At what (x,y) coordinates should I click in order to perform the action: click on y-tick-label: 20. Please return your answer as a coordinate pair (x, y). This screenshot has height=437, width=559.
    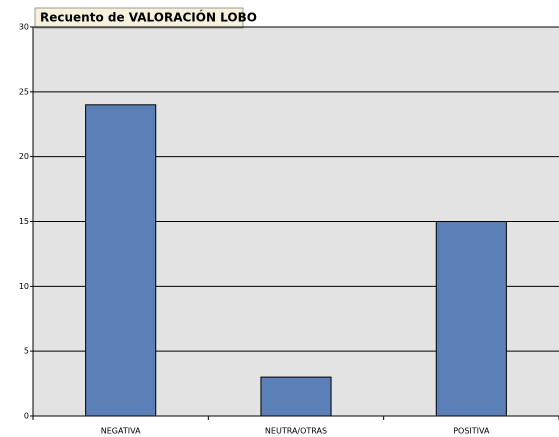
    Looking at the image, I should click on (24, 156).